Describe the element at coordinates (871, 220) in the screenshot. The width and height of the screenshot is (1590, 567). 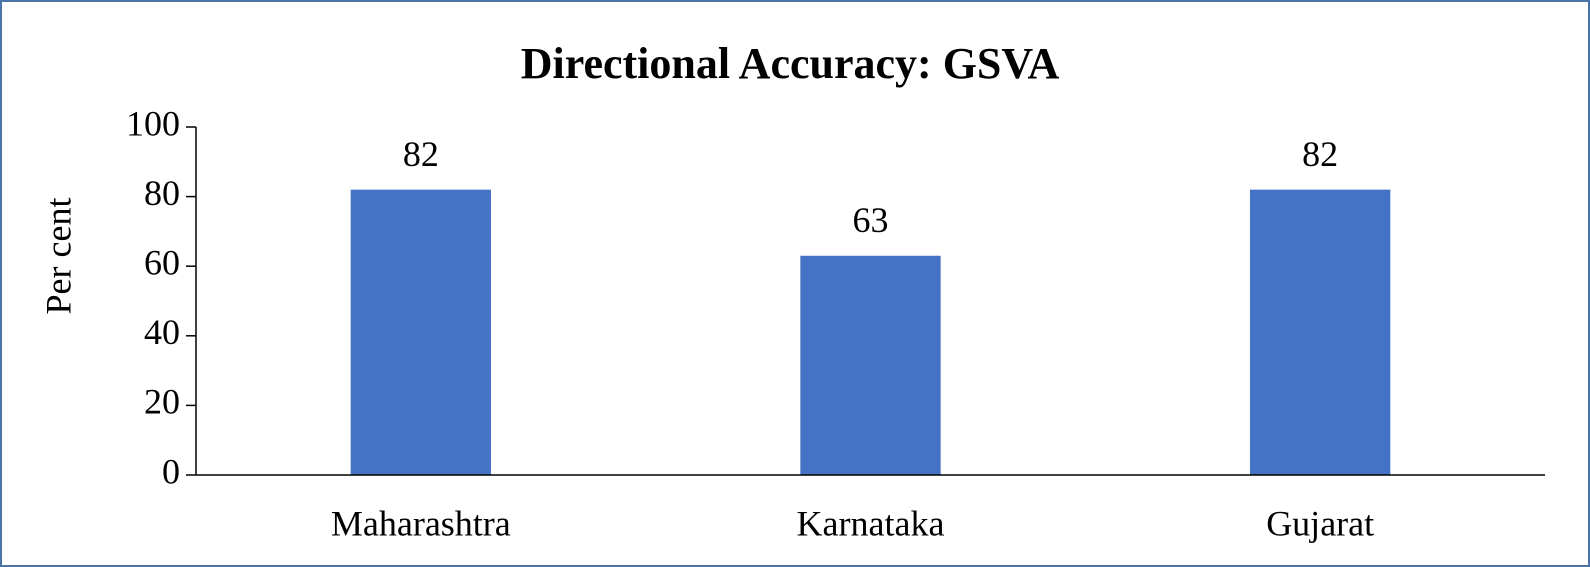
I see `data-label: 63` at that location.